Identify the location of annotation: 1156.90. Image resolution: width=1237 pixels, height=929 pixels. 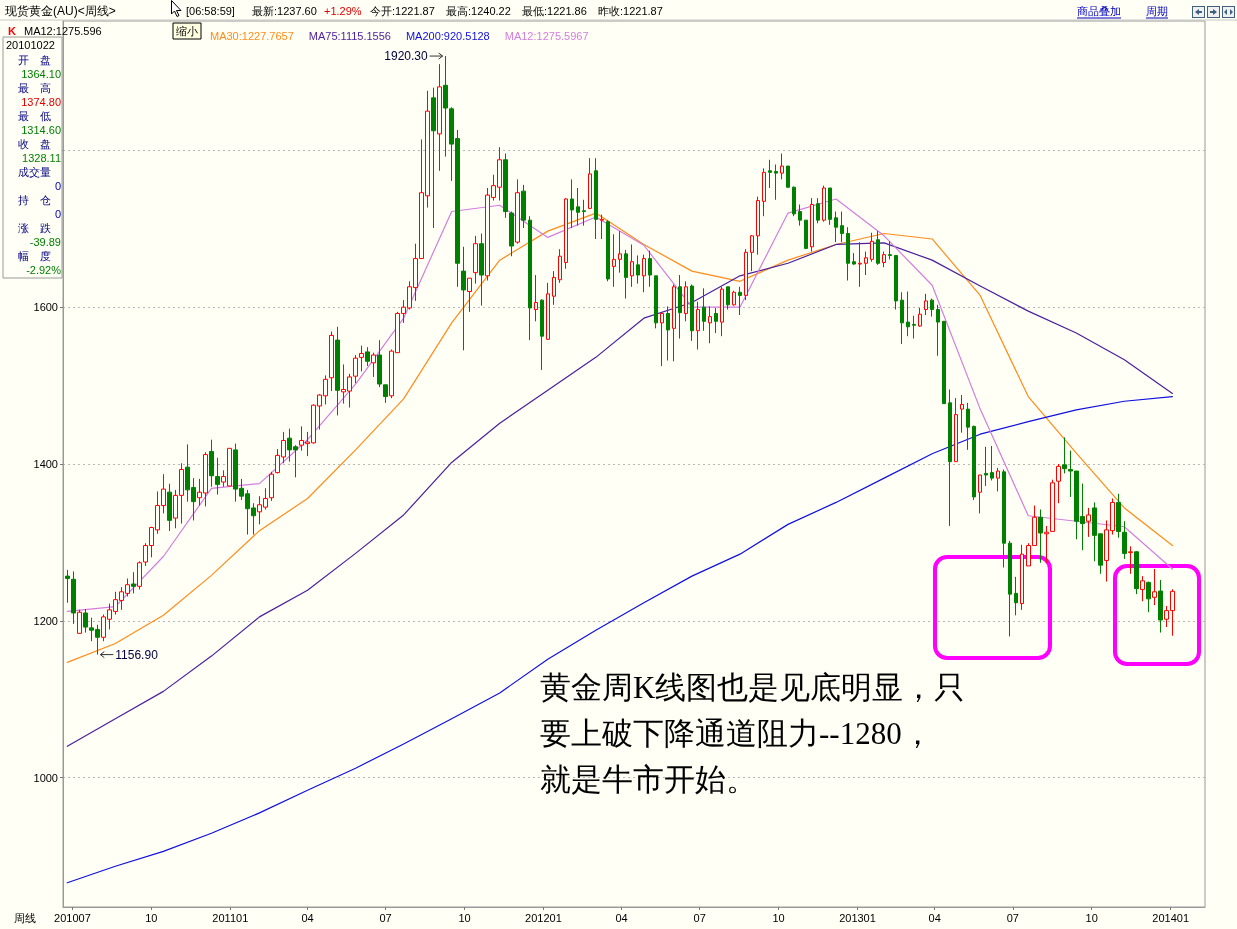
(137, 654).